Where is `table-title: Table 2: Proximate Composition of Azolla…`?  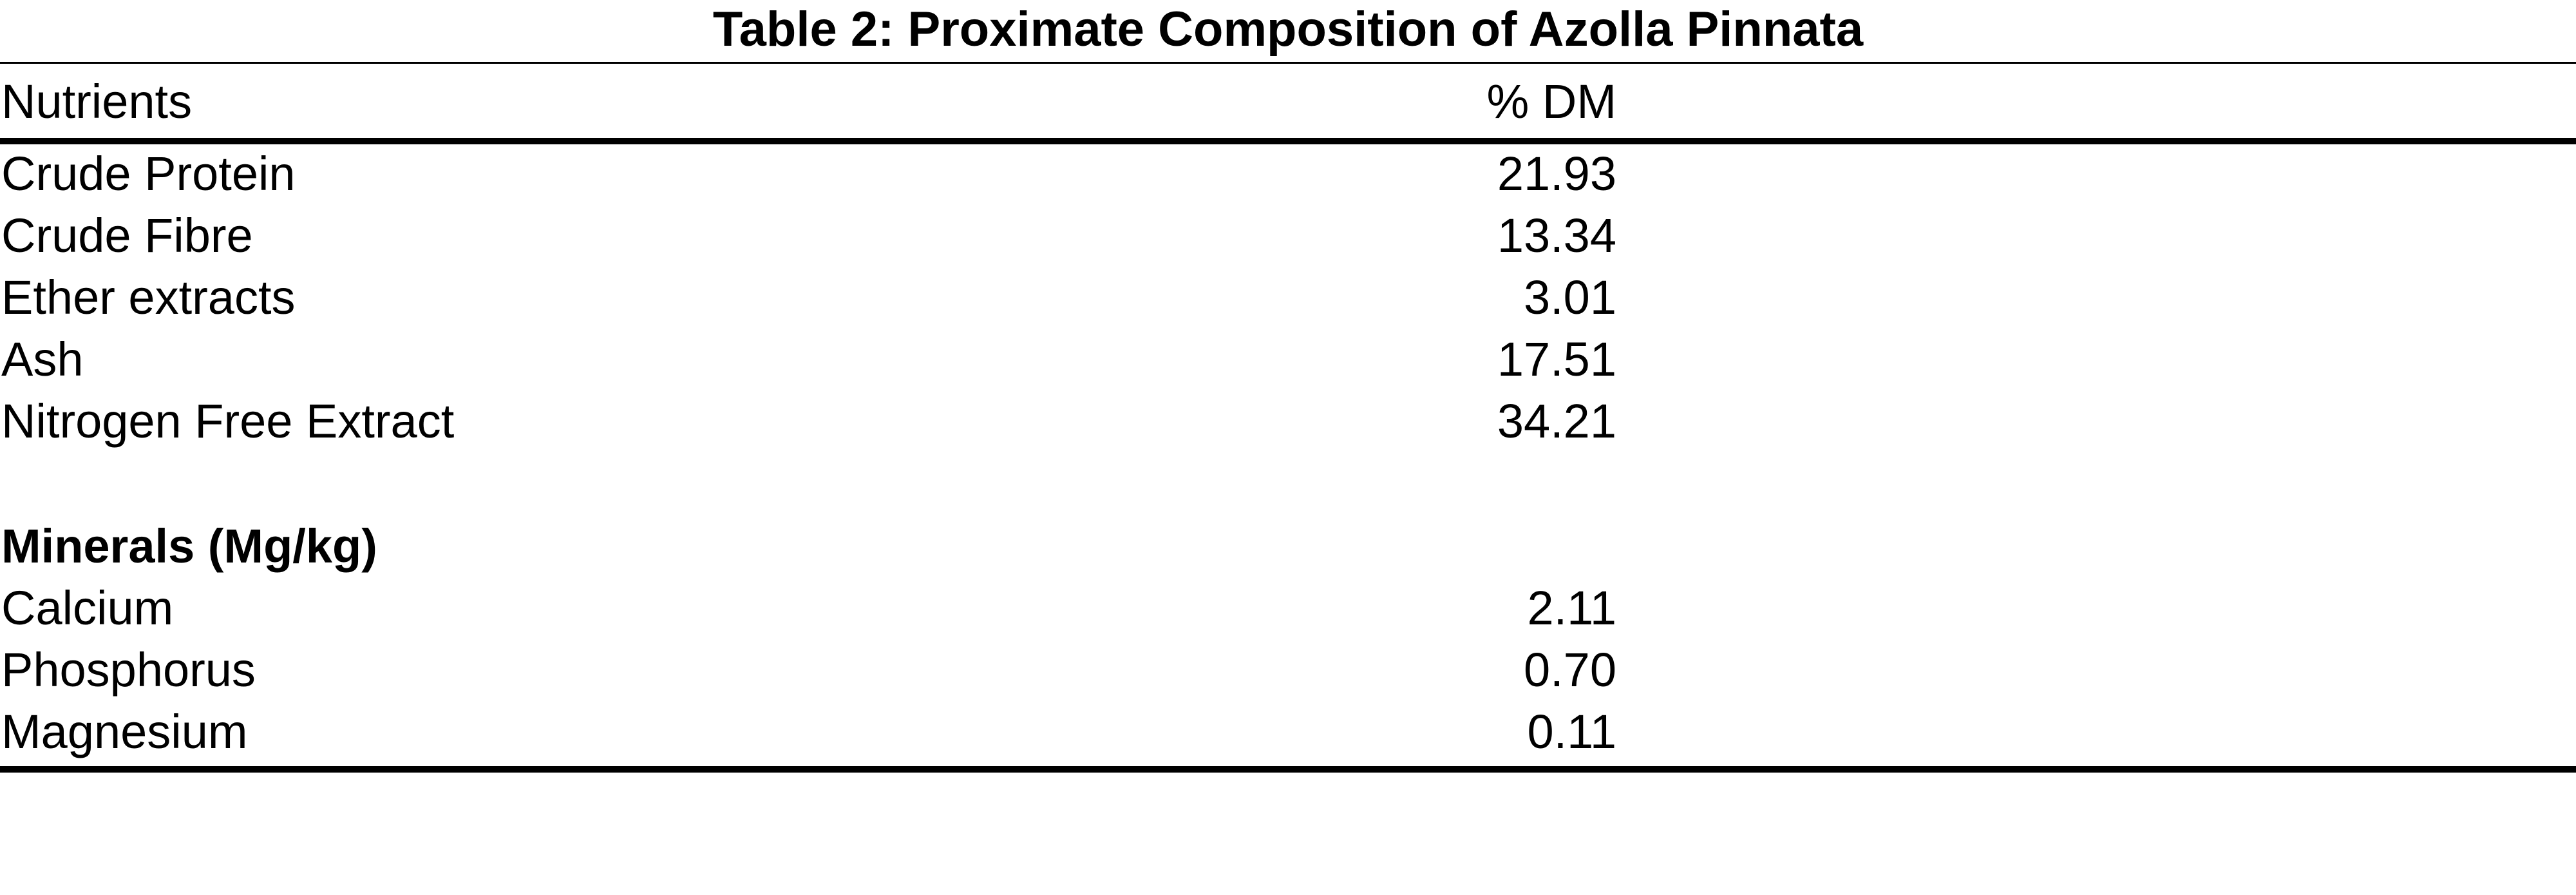
table-title: Table 2: Proximate Composition of Azolla… is located at coordinates (1288, 29).